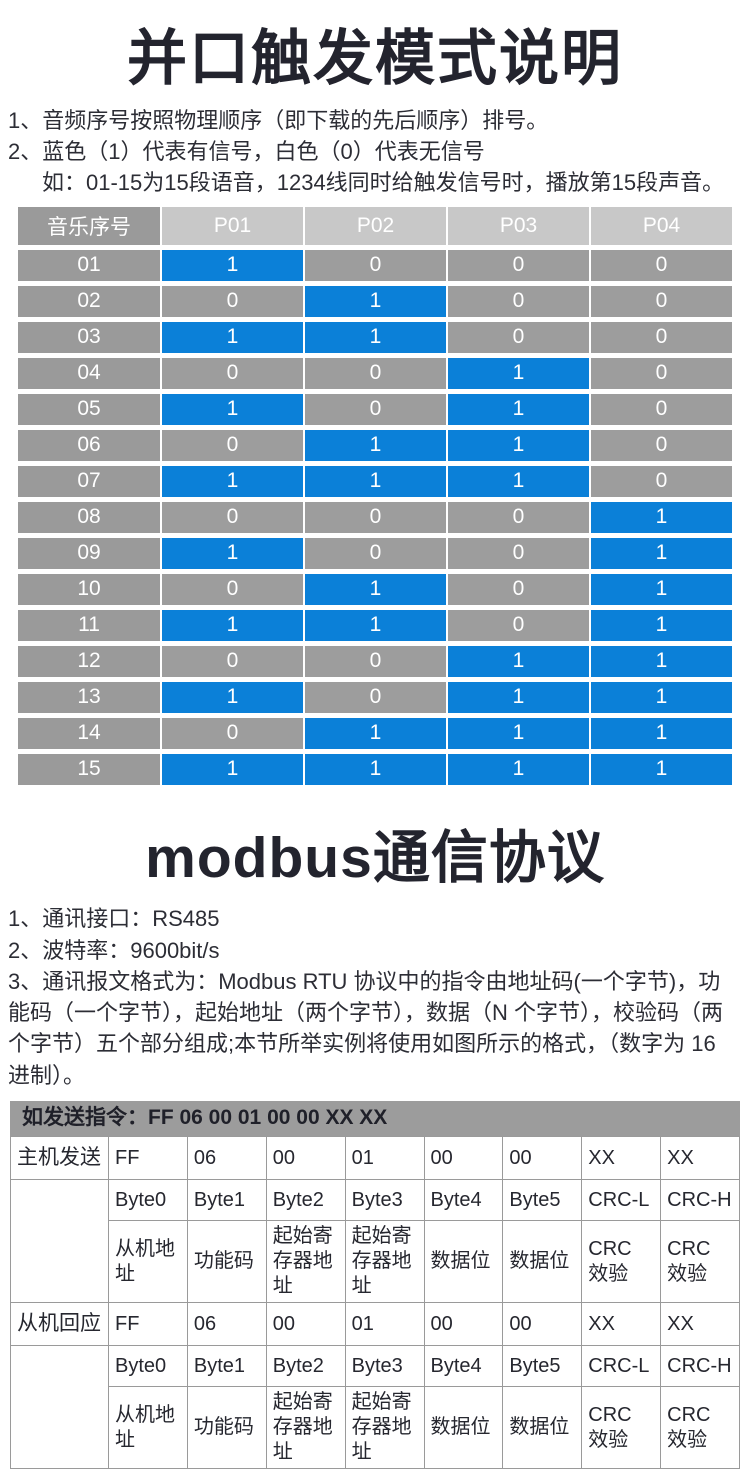 The width and height of the screenshot is (750, 1469). I want to click on music-index-cell: 02, so click(89, 301).